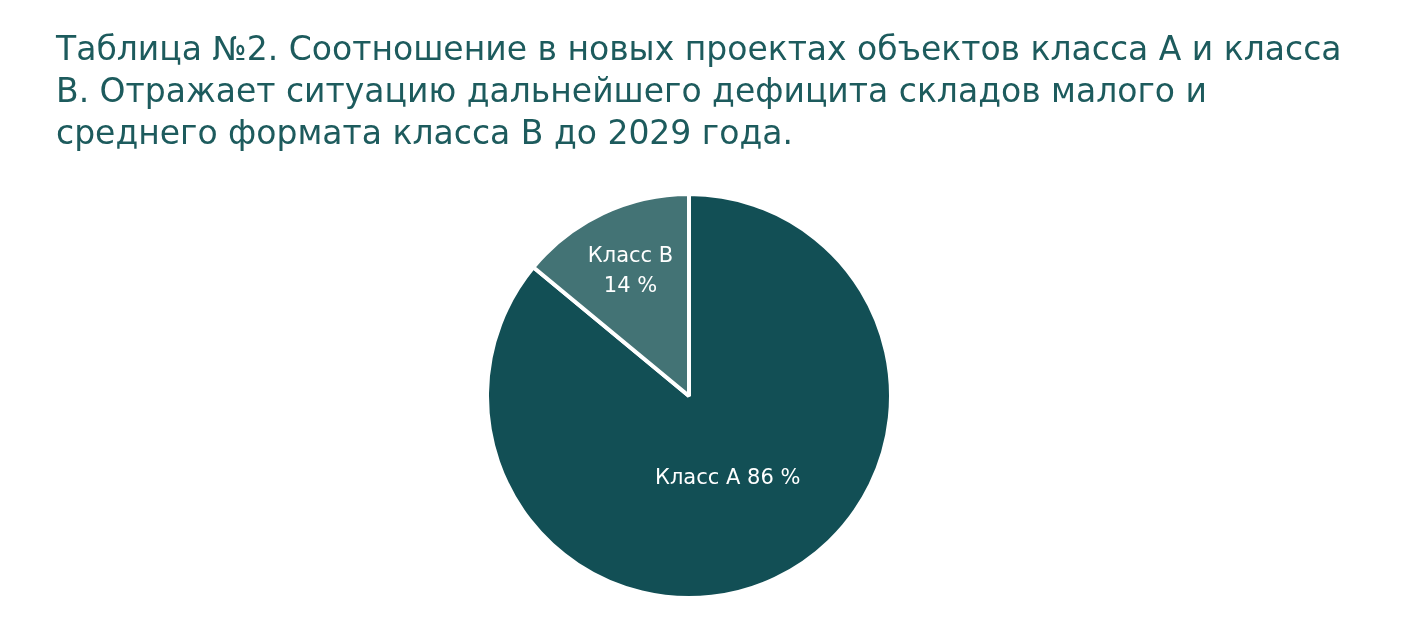  Describe the element at coordinates (630, 255) in the screenshot. I see `slice-label: Класс В` at that location.